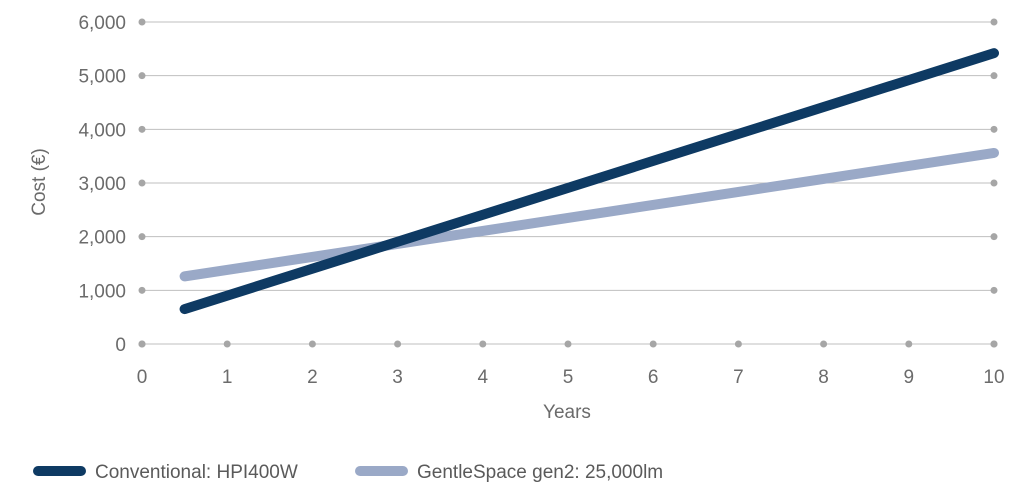 This screenshot has height=486, width=1026. What do you see at coordinates (540, 472) in the screenshot?
I see `legend-label-gentlespace: GentleSpace gen2: 25,000lm` at bounding box center [540, 472].